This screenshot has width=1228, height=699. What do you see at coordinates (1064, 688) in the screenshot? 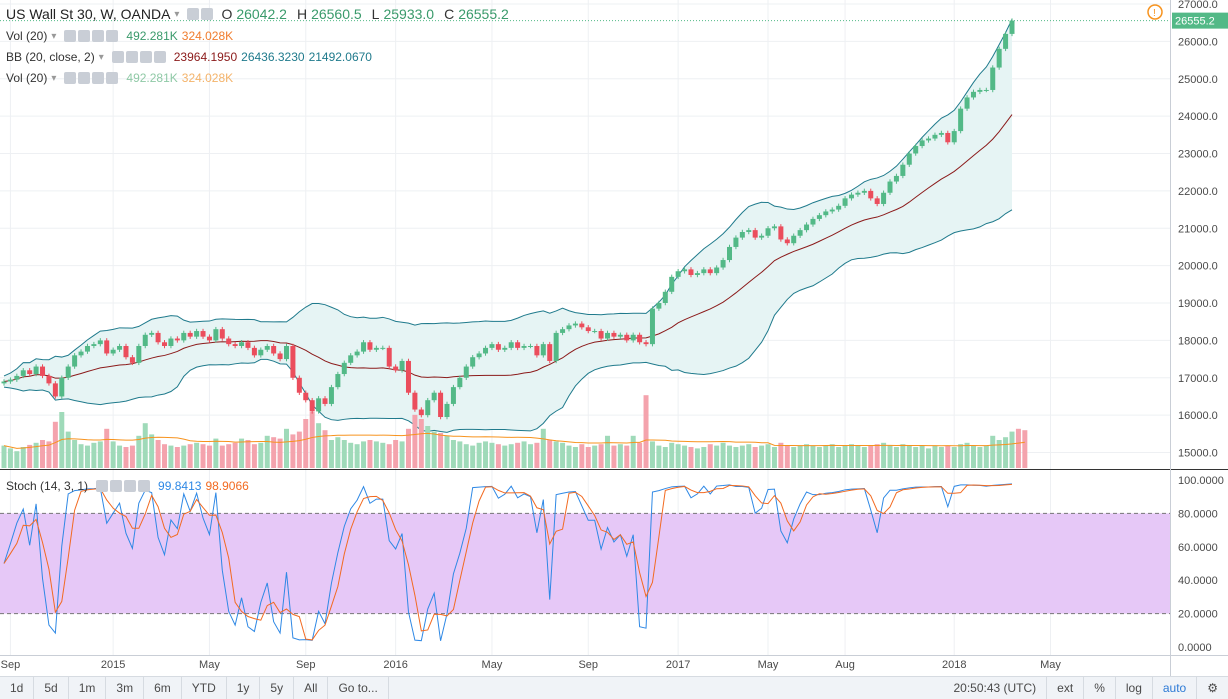
I see `ext-toggle: ext` at bounding box center [1064, 688].